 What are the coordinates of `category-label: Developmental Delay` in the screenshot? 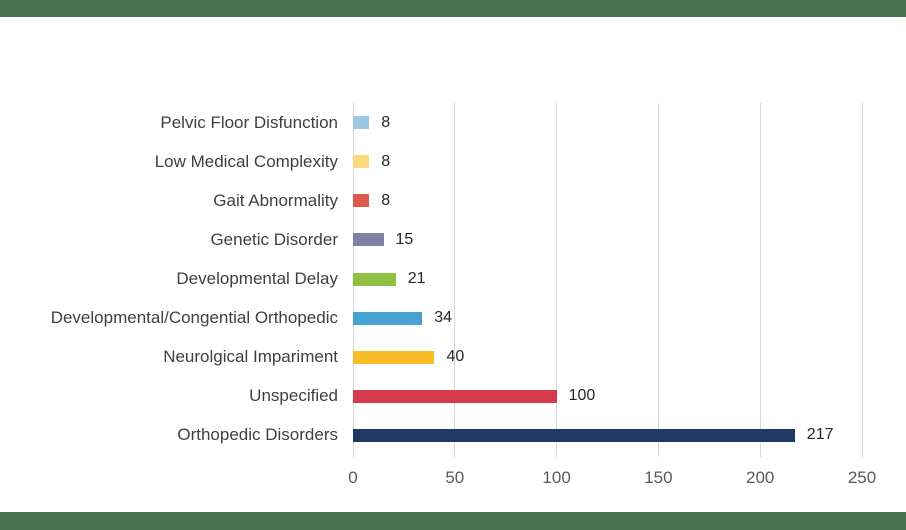 It's located at (257, 278).